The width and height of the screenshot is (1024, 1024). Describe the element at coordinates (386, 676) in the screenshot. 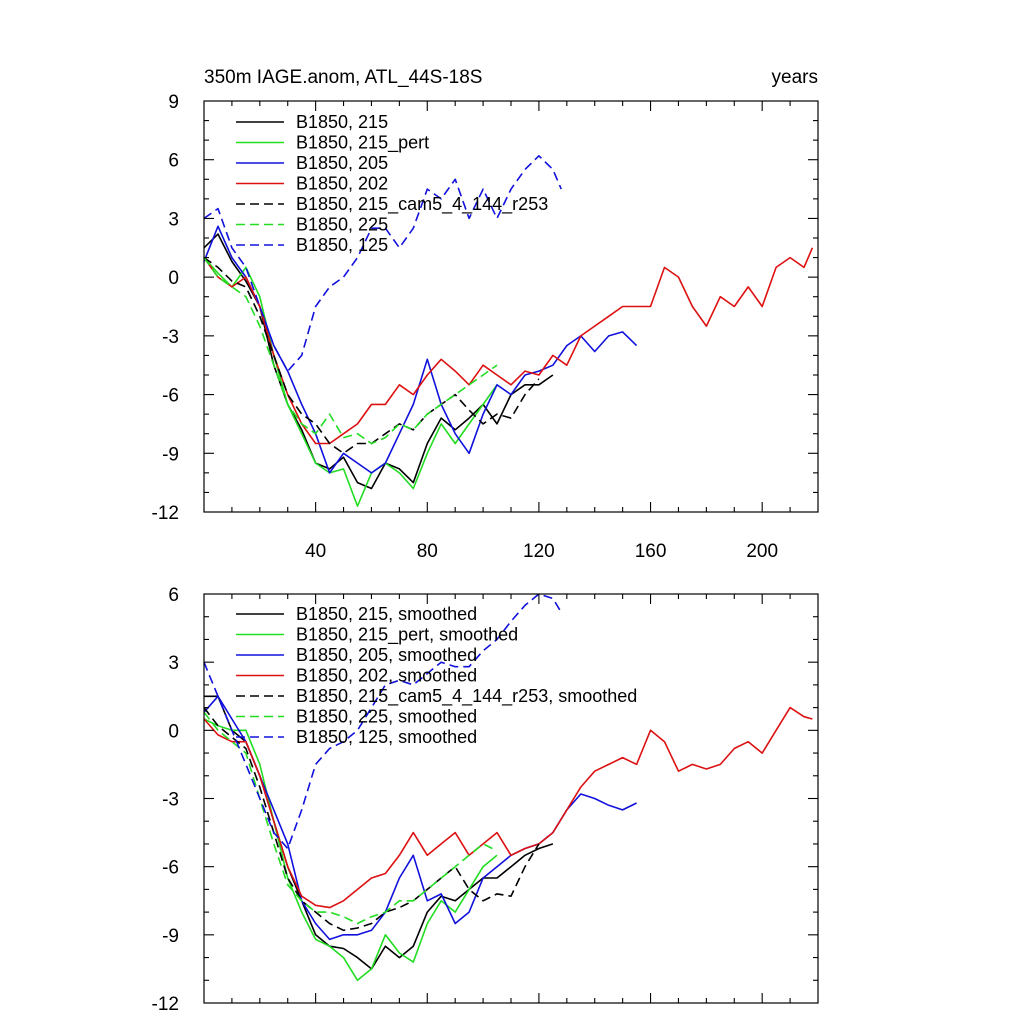

I see `legend-label: B1850, 202, smoothed` at that location.